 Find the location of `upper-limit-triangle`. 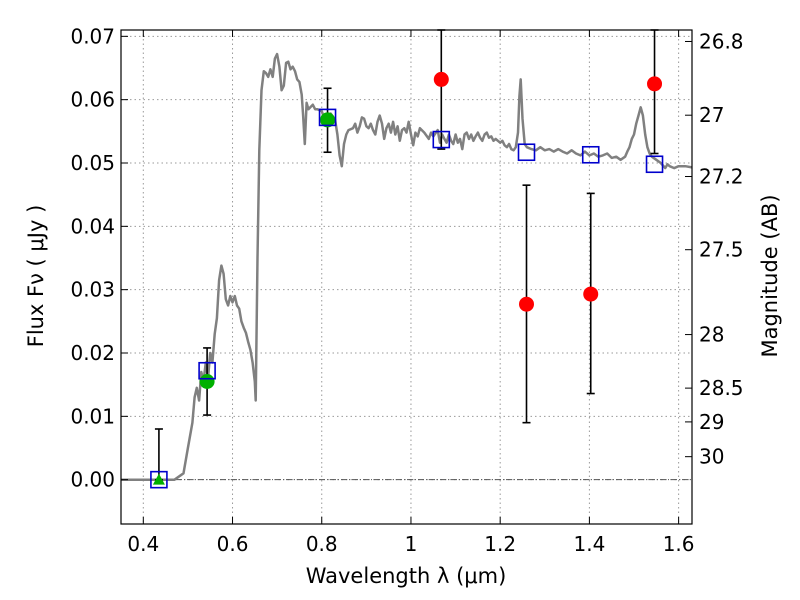

upper-limit-triangle is located at coordinates (158, 479).